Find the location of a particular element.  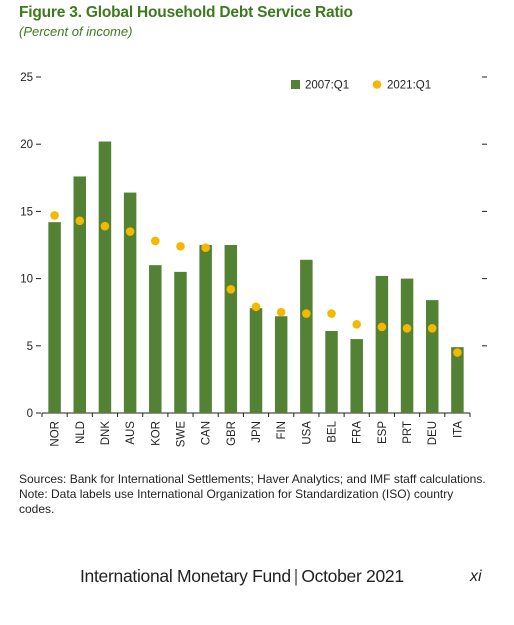

chart-subtitle: (Percent of income) is located at coordinates (76, 31).